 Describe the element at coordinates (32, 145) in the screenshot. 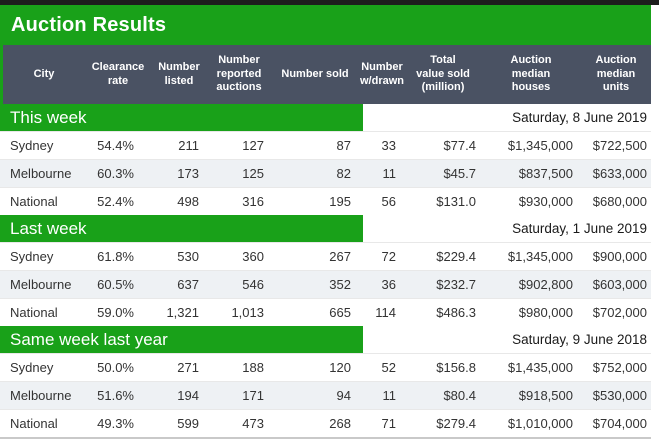

I see `cell-city: Sydney` at that location.